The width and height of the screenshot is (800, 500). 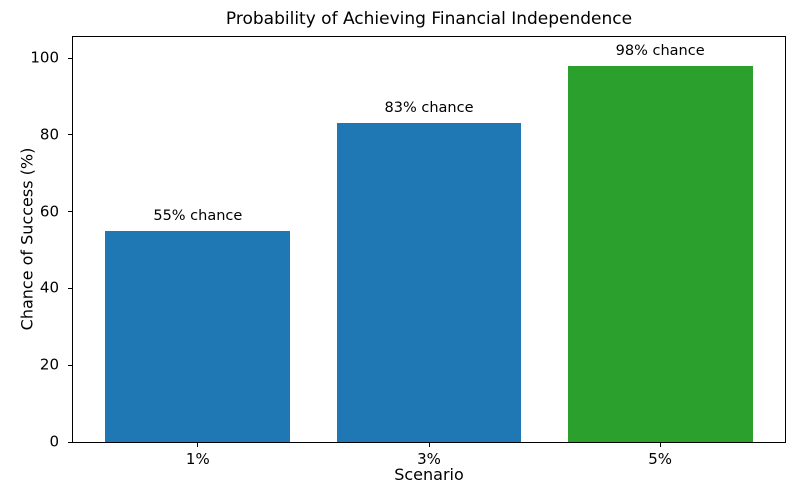 I want to click on x-axis: 1% 3% 5%, so click(x=429, y=456).